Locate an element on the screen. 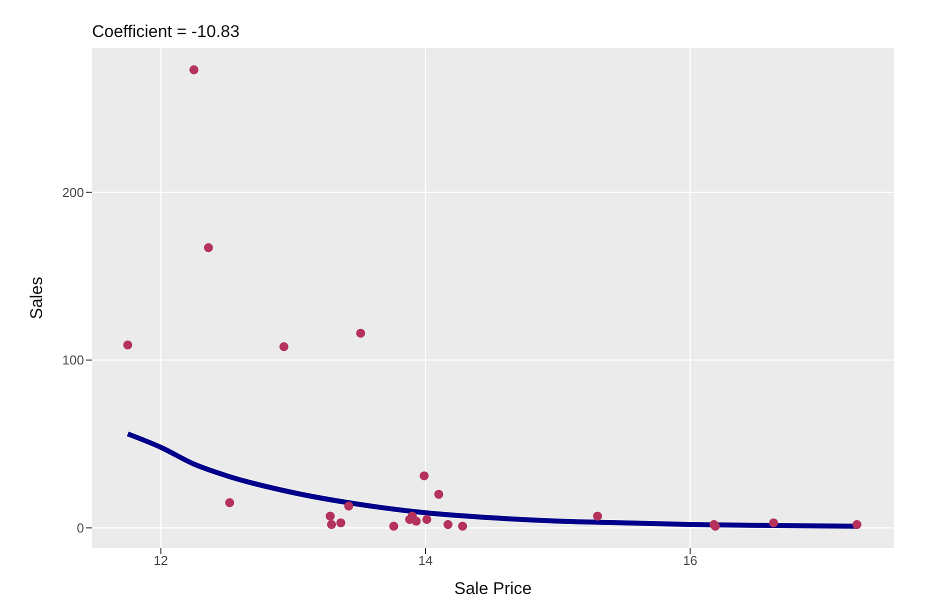 The width and height of the screenshot is (952, 610). x-tick-label: 14 is located at coordinates (425, 560).